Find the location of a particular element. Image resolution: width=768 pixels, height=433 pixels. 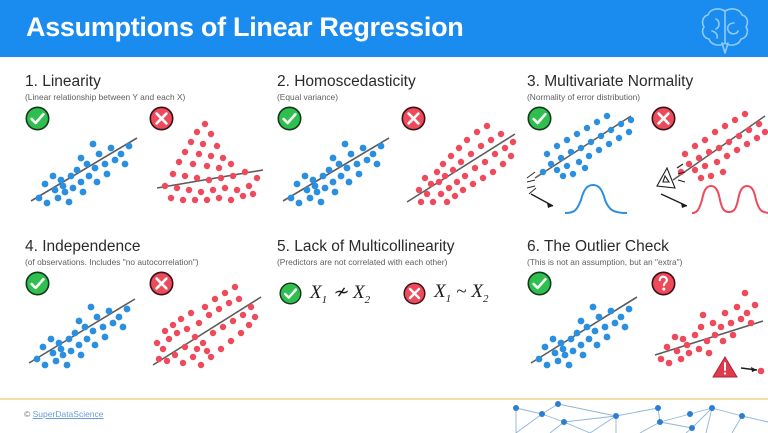

footer-credit: © SuperDataScience is located at coordinates (64, 414).